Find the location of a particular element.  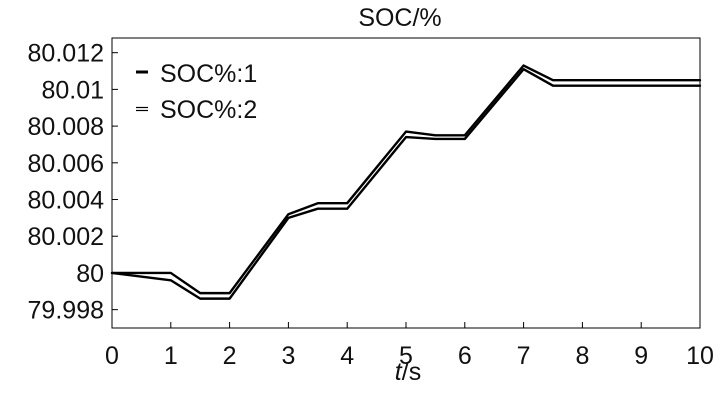

y-tick-label: 80.008 is located at coordinates (66, 127).